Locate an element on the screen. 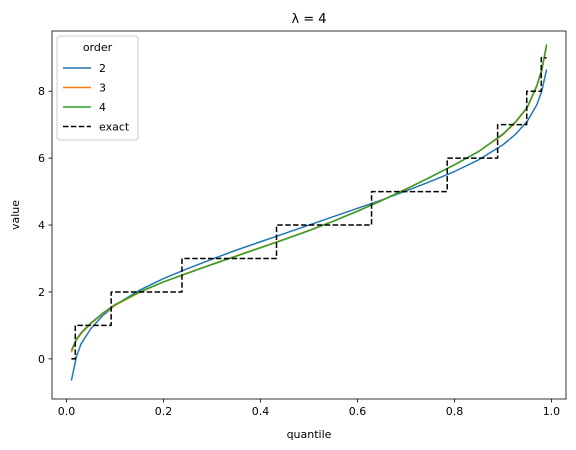 The height and width of the screenshot is (450, 576). x-axis-label: quantile is located at coordinates (309, 434).